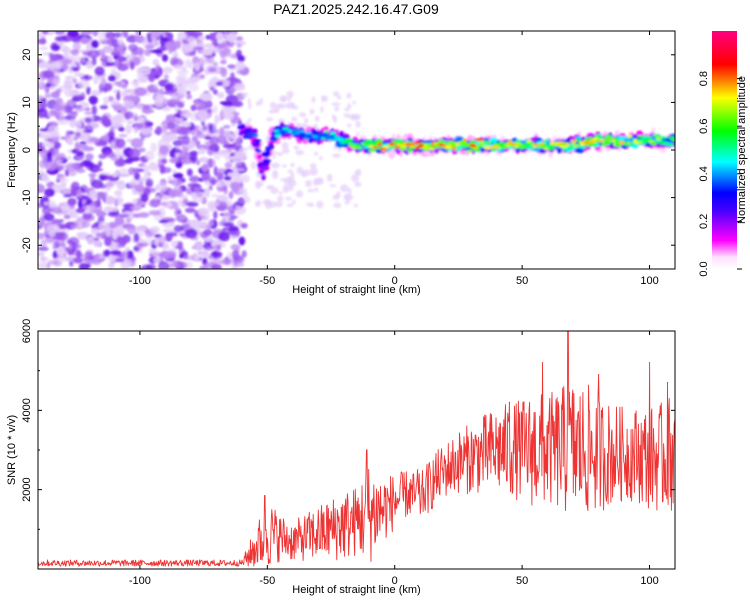  What do you see at coordinates (27, 150) in the screenshot?
I see `y-tick-label: 0` at bounding box center [27, 150].